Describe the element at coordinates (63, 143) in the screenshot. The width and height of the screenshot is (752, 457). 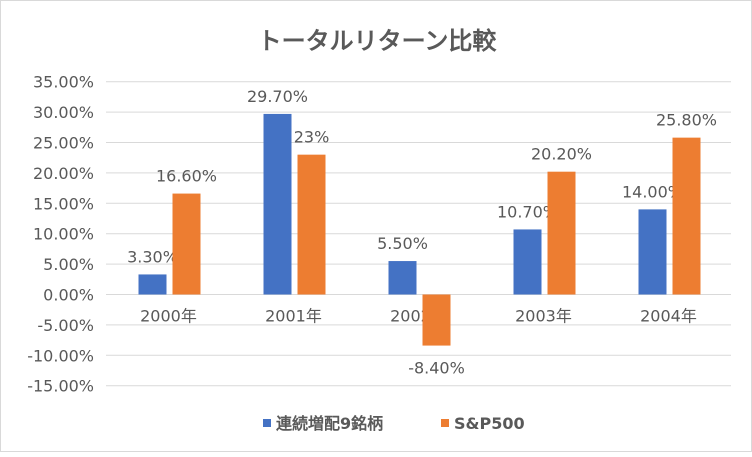
I see `y-tick-label: 25.00%` at that location.